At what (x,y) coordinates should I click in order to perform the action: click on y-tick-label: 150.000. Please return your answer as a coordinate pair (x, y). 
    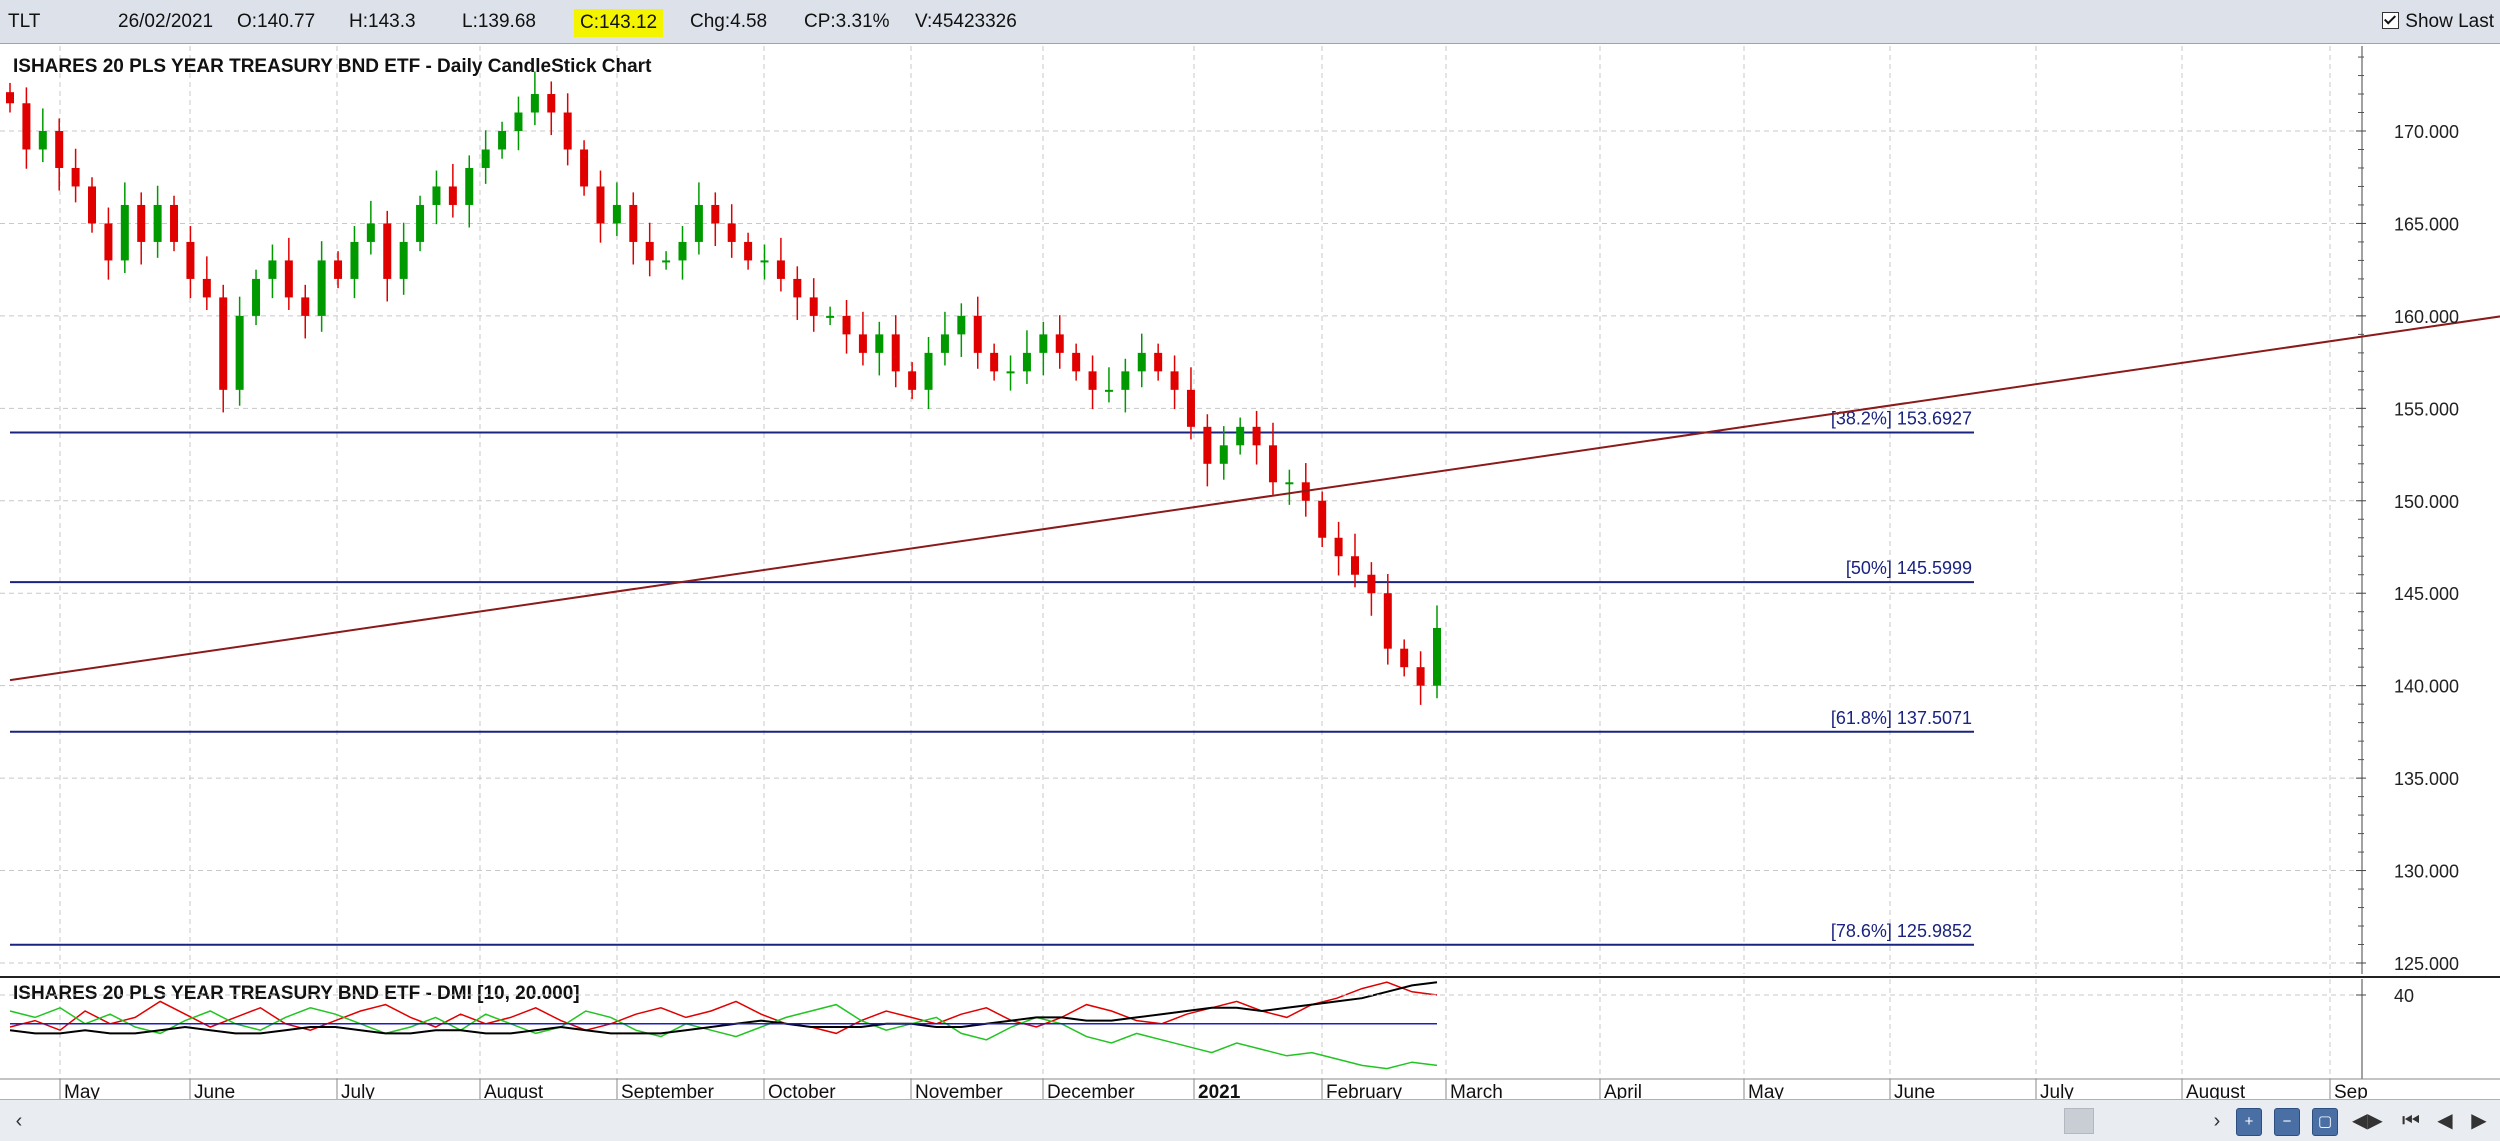
    Looking at the image, I should click on (2426, 502).